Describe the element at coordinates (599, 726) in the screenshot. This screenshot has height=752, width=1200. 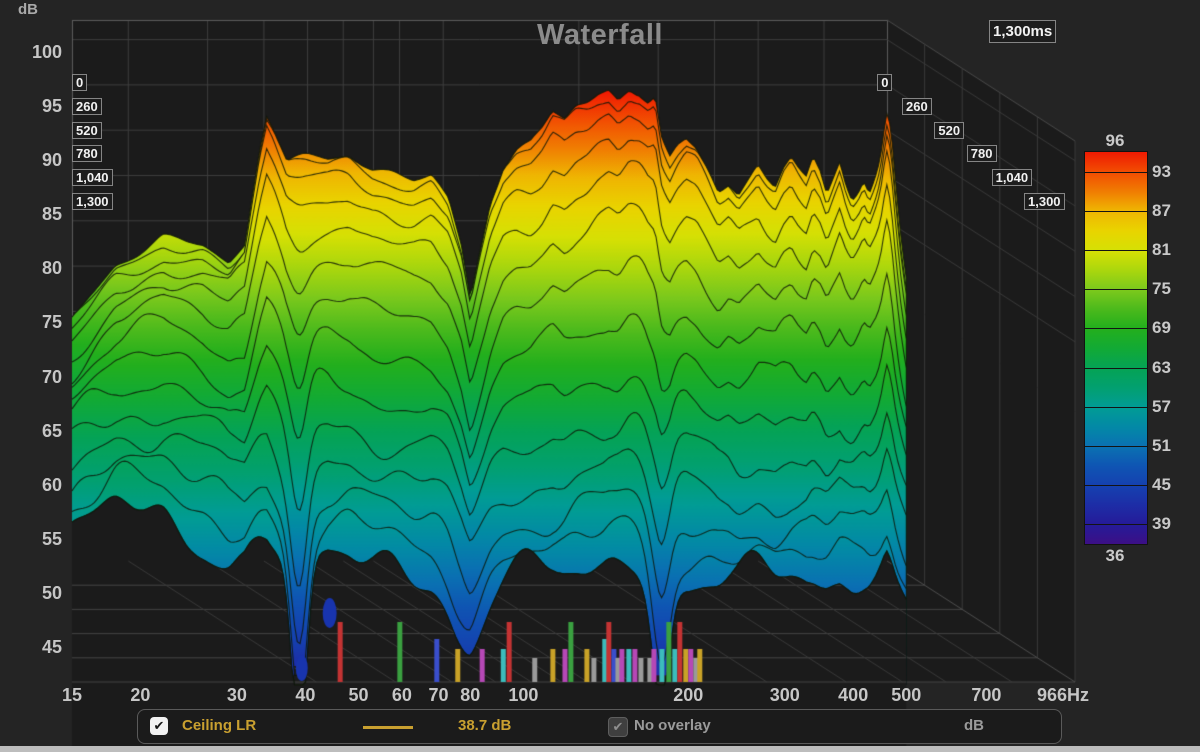
I see `legend-bar` at that location.